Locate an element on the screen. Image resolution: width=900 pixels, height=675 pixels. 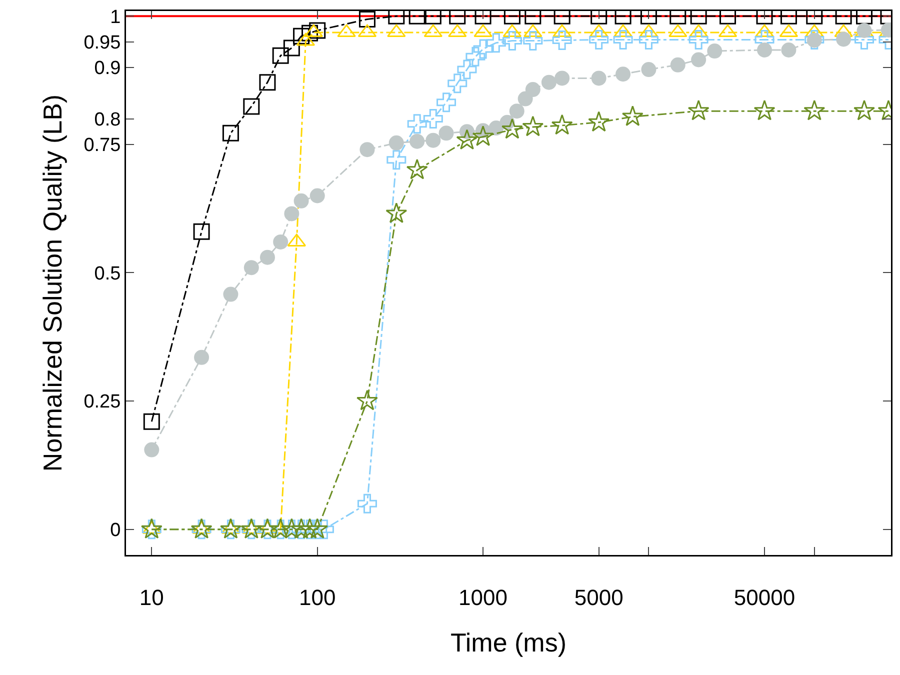
y-tick-label: 0.8 is located at coordinates (107, 119).